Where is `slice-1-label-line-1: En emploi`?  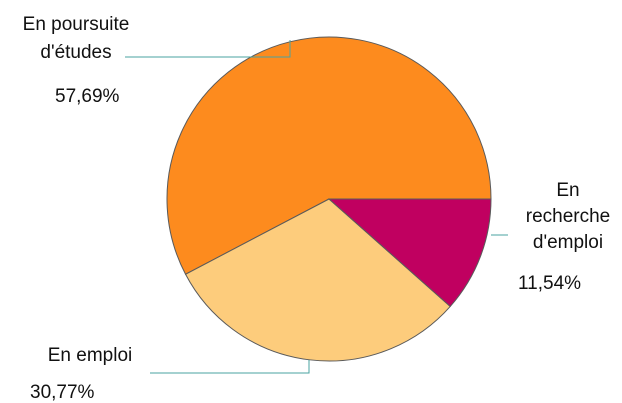 slice-1-label-line-1: En emploi is located at coordinates (90, 355).